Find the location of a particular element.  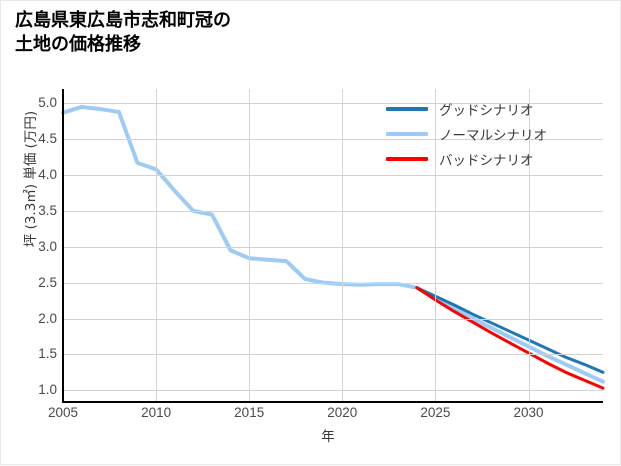

legend-item: グッドシナリオ is located at coordinates (501, 108).